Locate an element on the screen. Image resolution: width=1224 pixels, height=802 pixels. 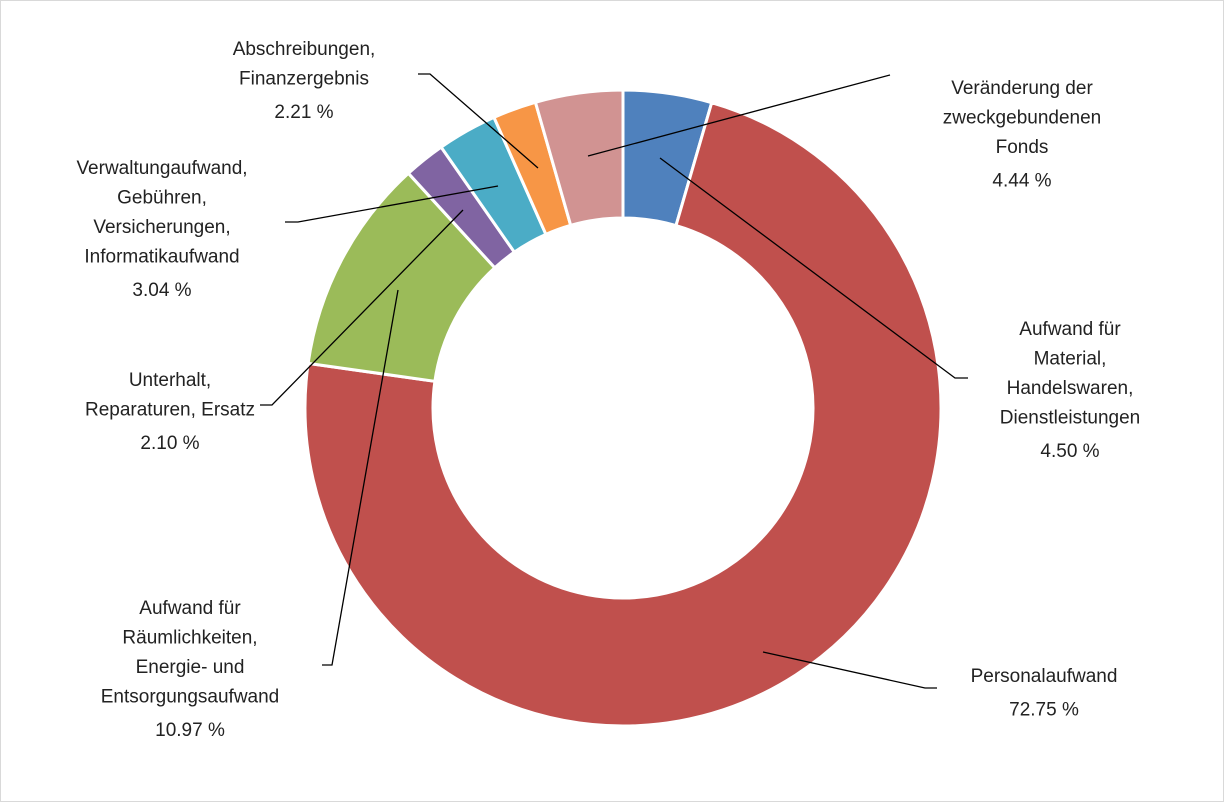
value-label: 72.75 % is located at coordinates (1044, 710).